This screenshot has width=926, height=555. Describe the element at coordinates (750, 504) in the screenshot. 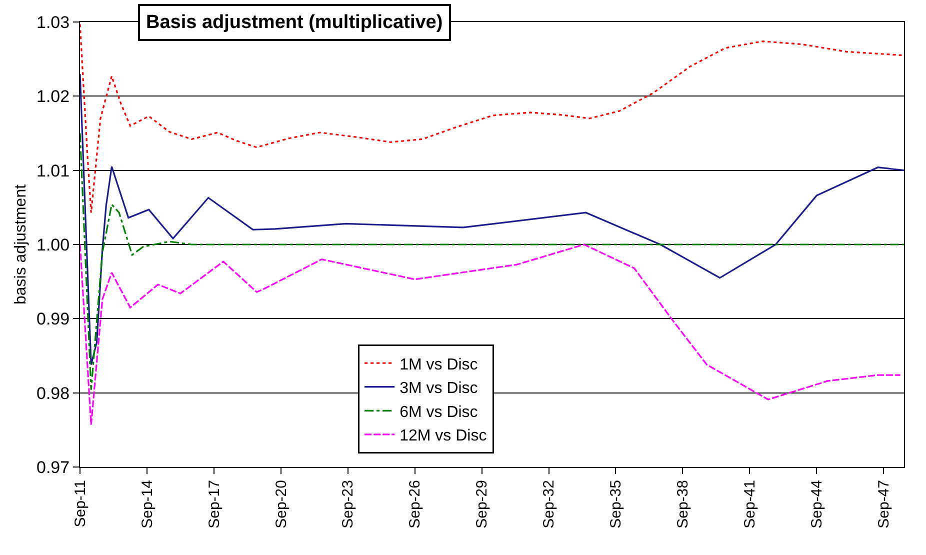

I see `x-tick-label: Sep-41` at that location.